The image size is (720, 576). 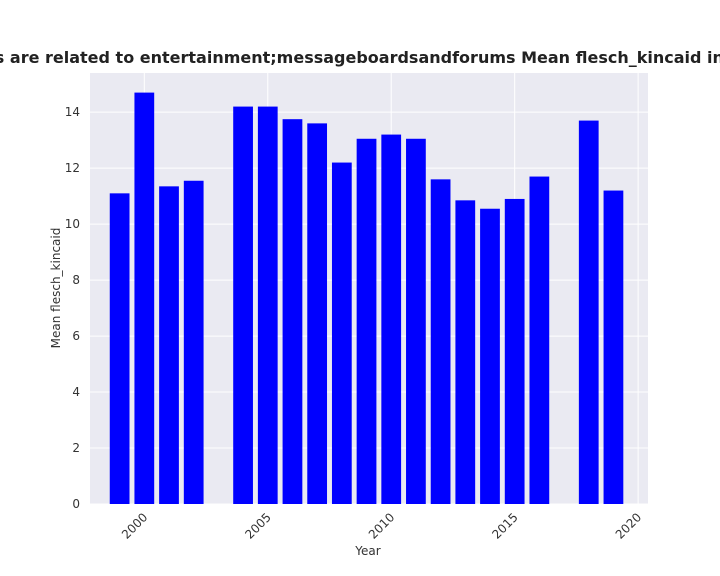 I want to click on bar-2011, so click(x=416, y=321).